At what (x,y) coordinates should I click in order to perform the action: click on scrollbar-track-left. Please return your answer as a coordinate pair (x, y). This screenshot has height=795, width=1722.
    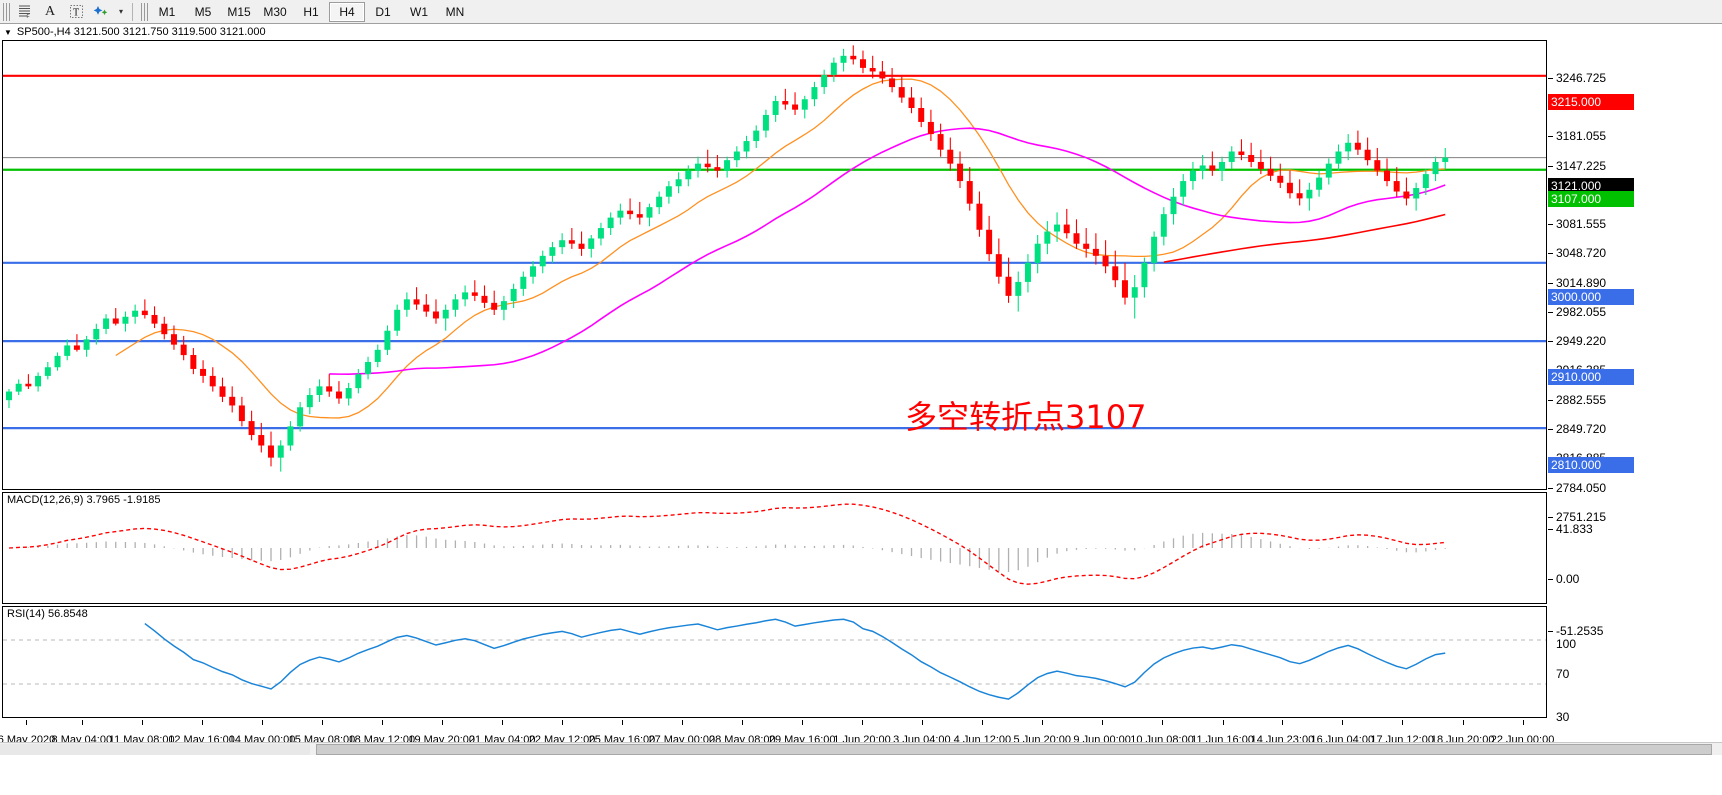
    Looking at the image, I should click on (155, 749).